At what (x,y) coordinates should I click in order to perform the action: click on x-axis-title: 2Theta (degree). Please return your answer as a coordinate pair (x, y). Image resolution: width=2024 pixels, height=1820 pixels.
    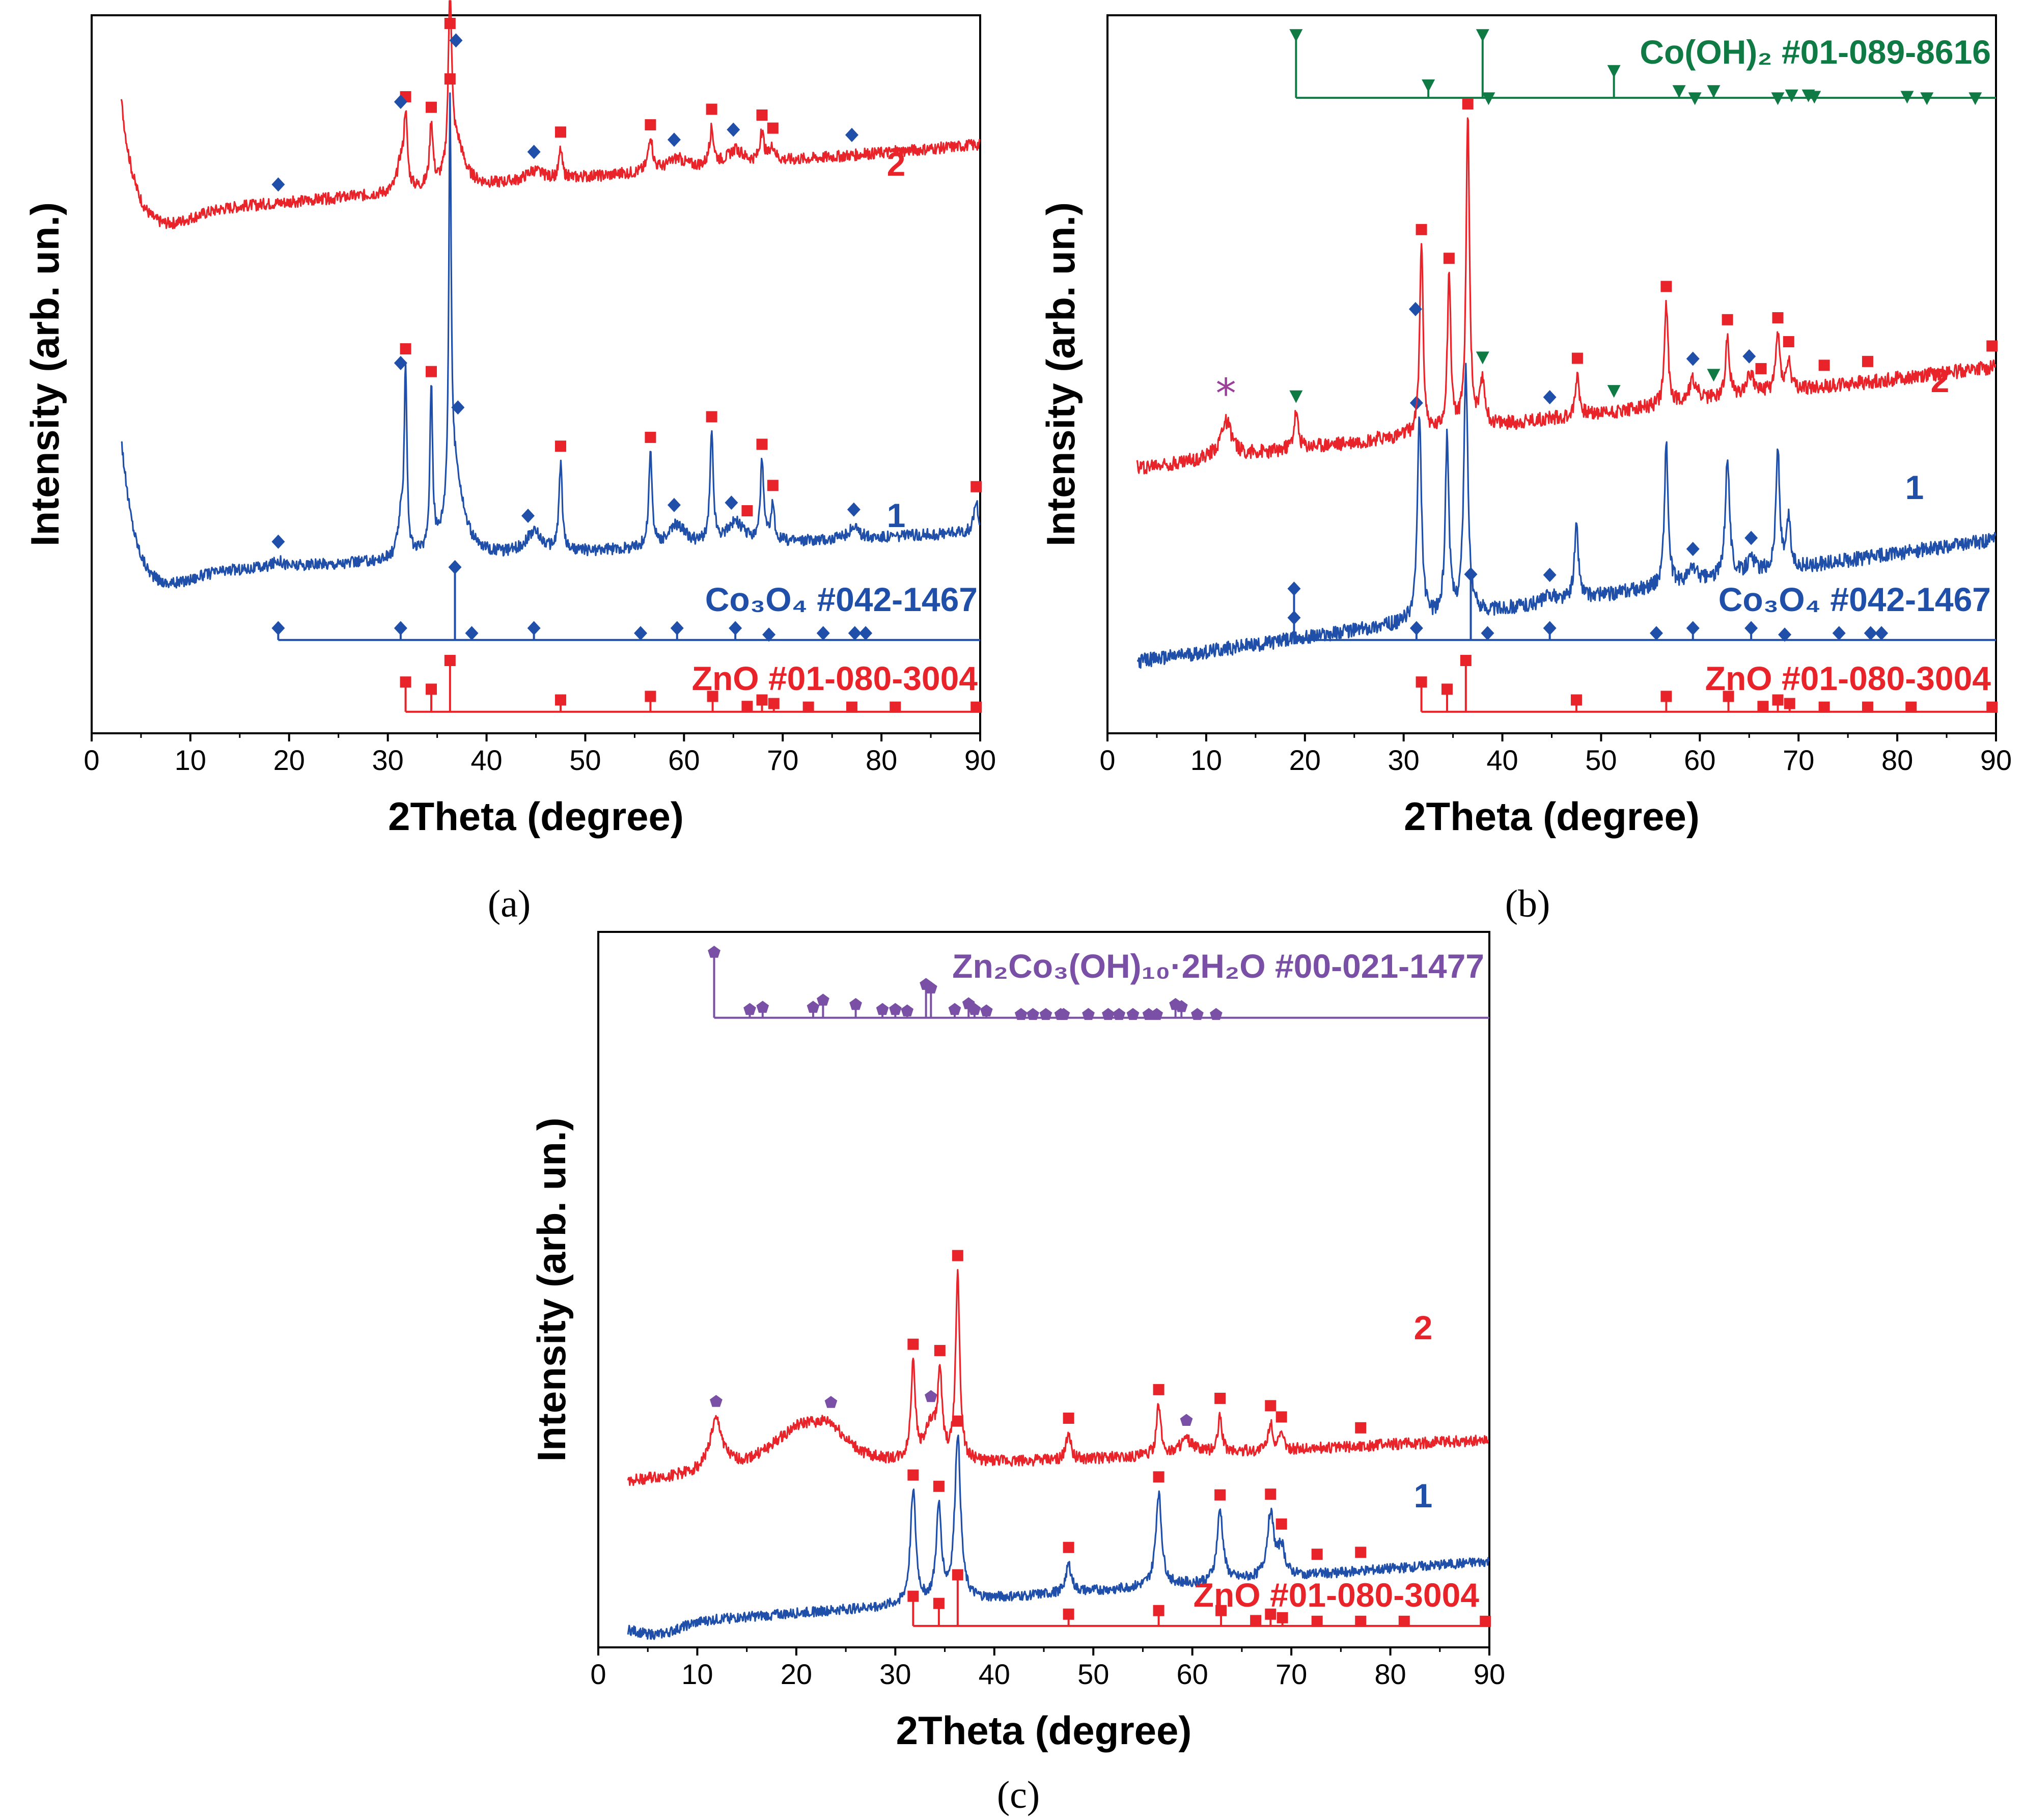
    Looking at the image, I should click on (536, 817).